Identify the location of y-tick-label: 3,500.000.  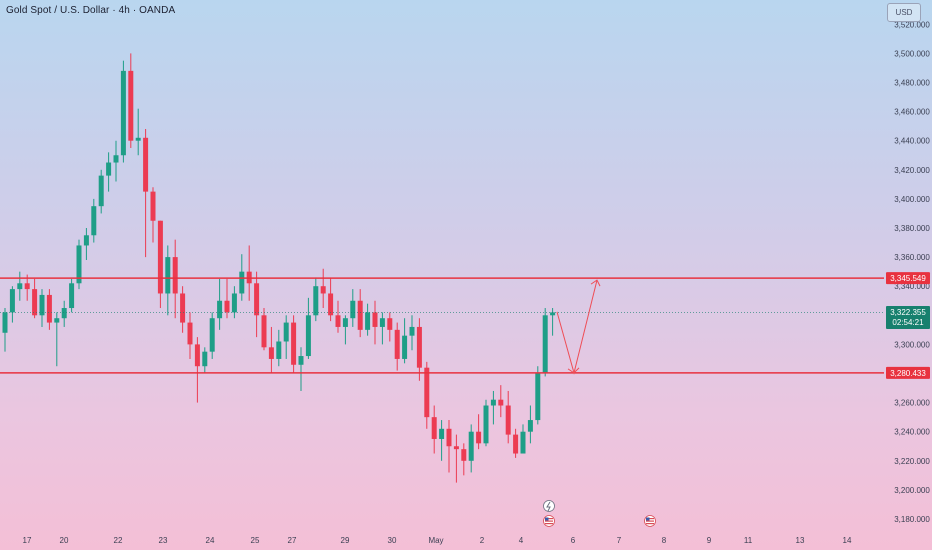
(912, 53).